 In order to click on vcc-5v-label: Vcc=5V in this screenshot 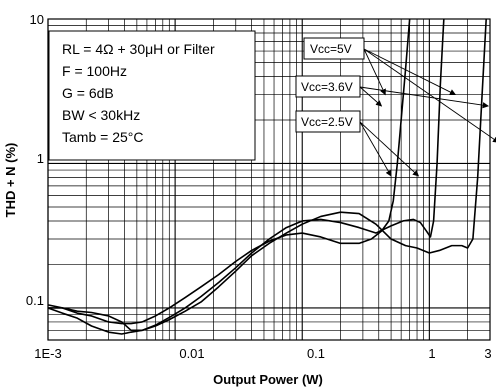, I will do `click(331, 49)`.